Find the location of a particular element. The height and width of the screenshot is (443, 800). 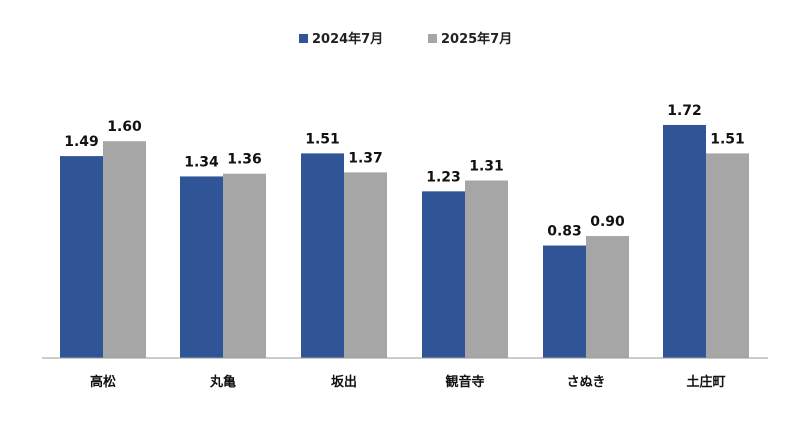

bar-sakaide-2024 is located at coordinates (322, 255).